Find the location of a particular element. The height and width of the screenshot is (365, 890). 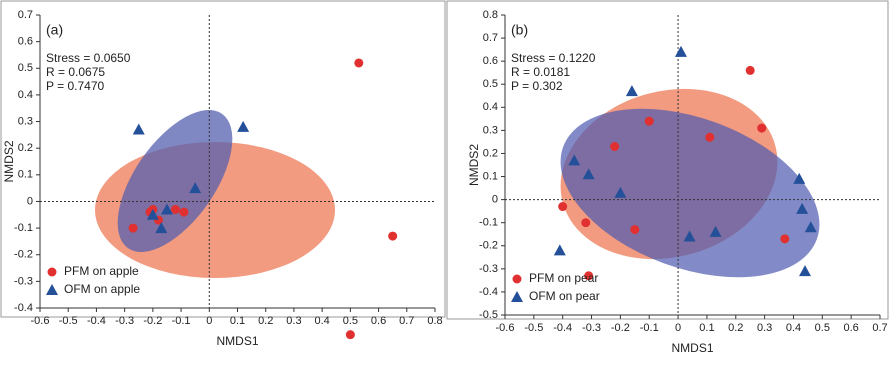

annotation: R = 0.0181 is located at coordinates (540, 72).